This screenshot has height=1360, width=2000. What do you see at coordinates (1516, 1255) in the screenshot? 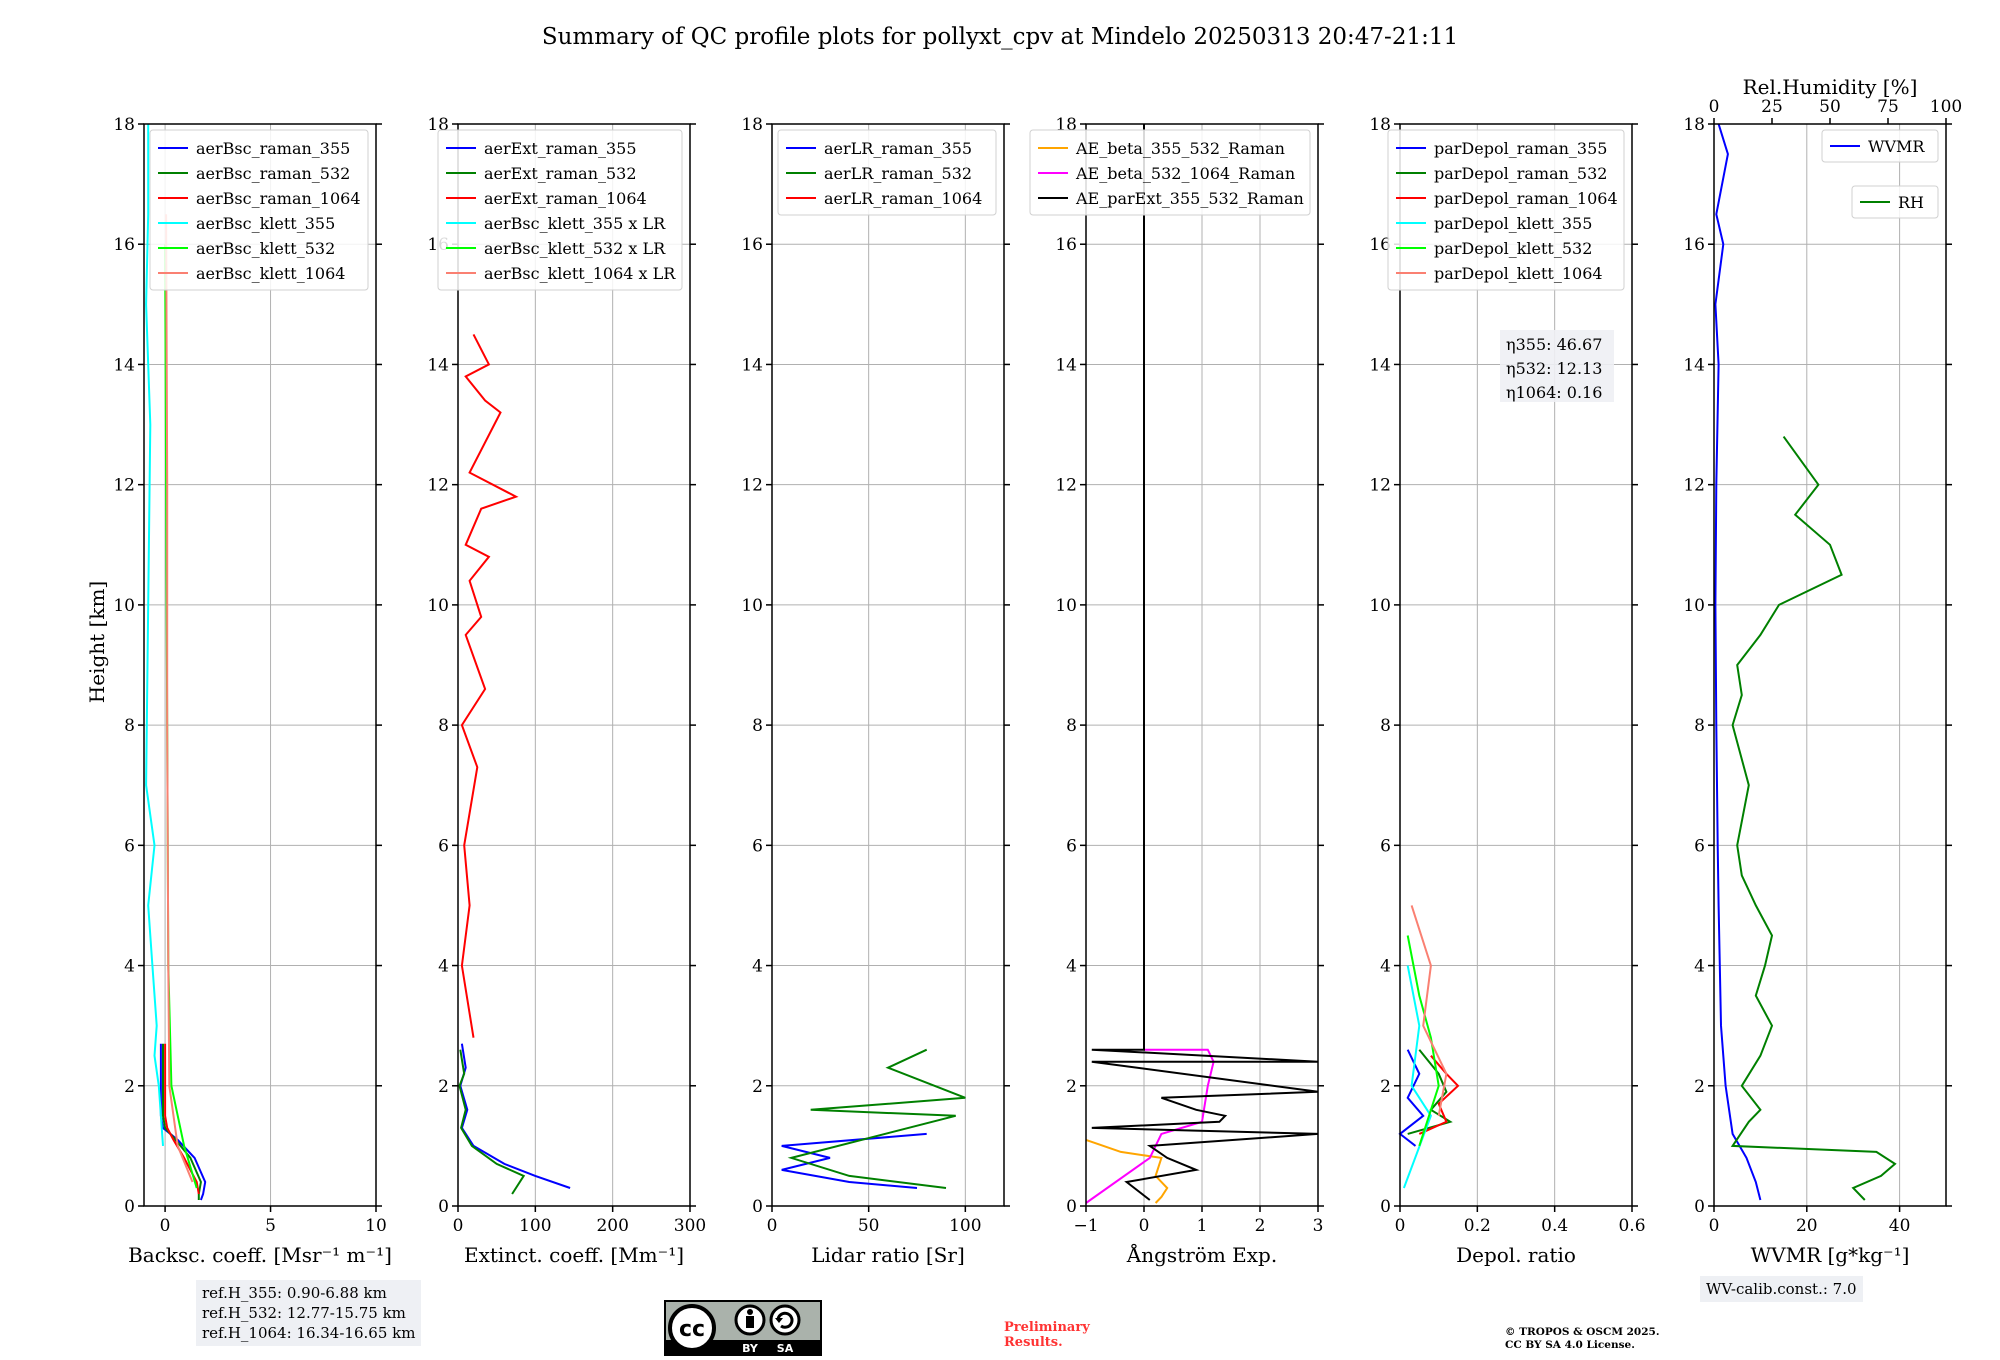
I see `x-axis-label: Depol. ratio` at bounding box center [1516, 1255].